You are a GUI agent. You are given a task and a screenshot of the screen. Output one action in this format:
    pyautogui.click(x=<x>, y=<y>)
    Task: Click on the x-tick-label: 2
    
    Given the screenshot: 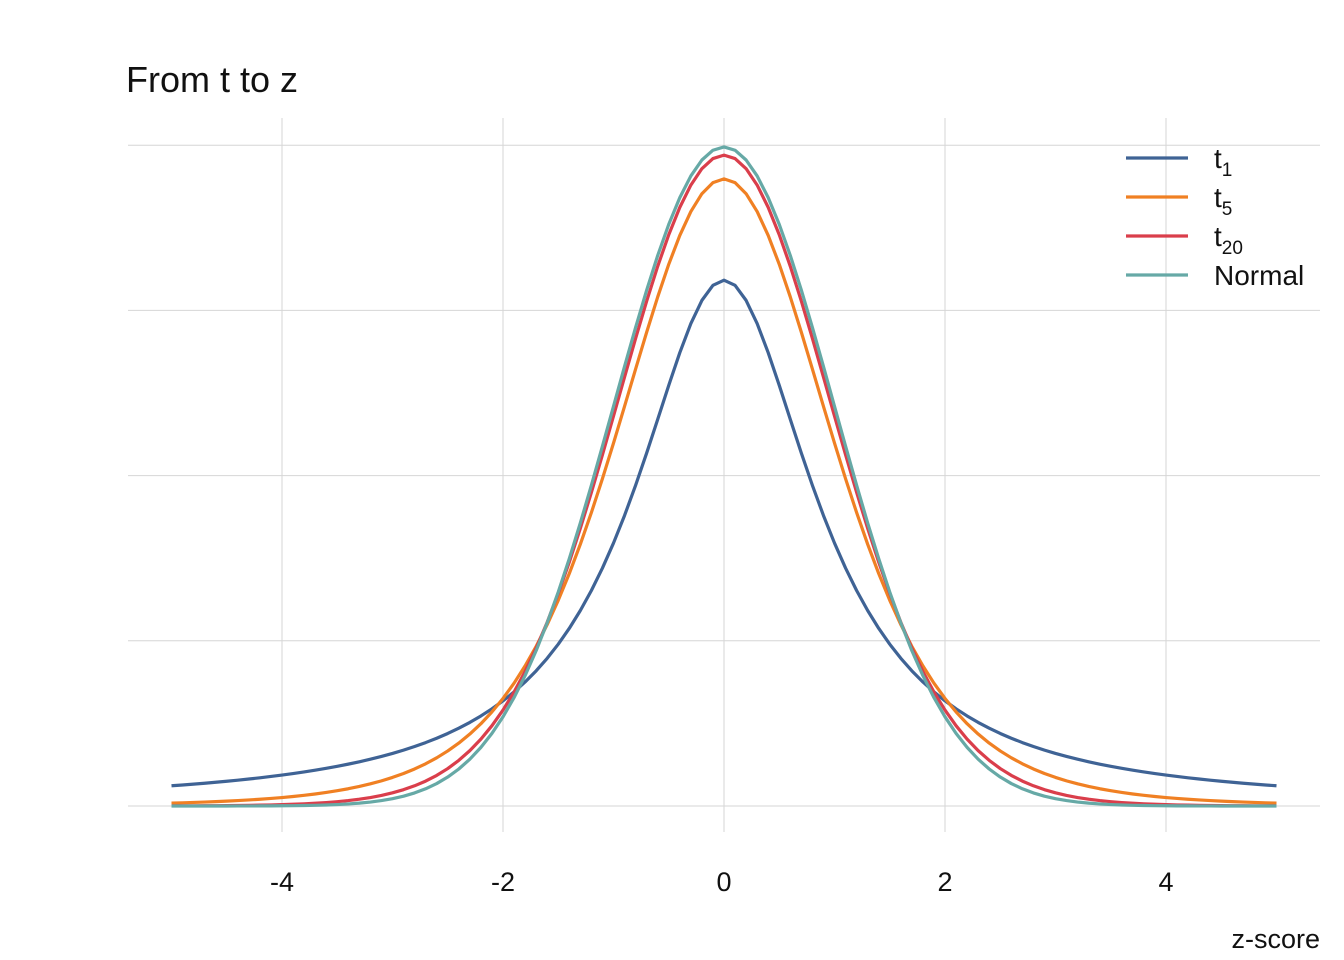 What is the action you would take?
    pyautogui.click(x=944, y=882)
    